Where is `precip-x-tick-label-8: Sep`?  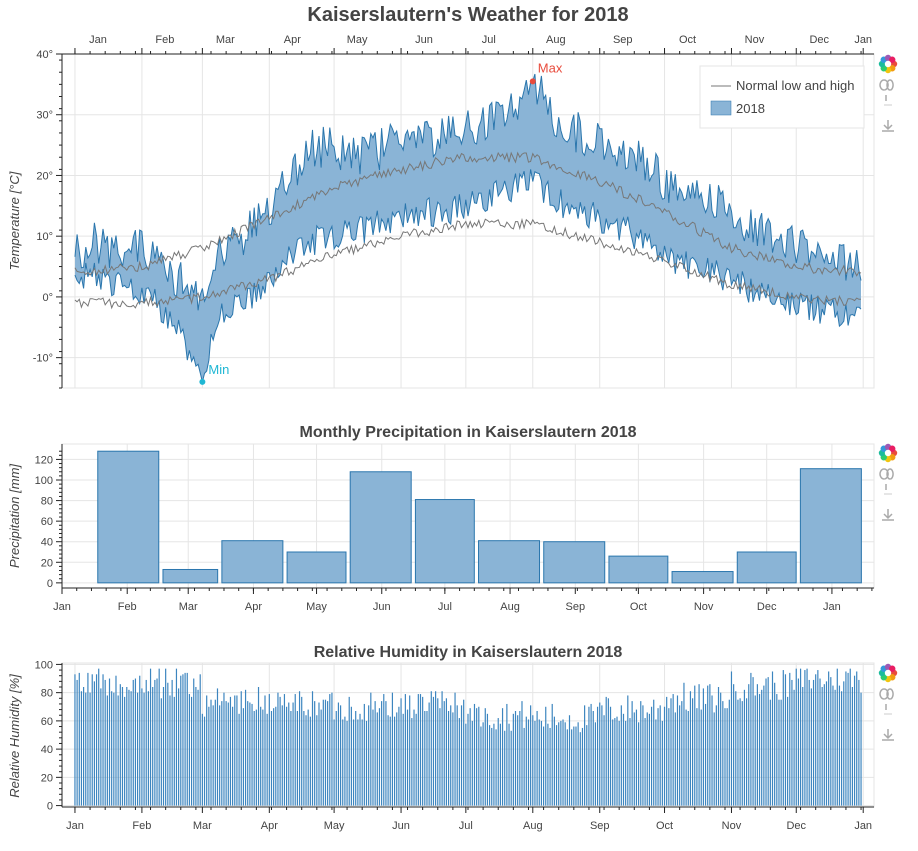 precip-x-tick-label-8: Sep is located at coordinates (575, 607).